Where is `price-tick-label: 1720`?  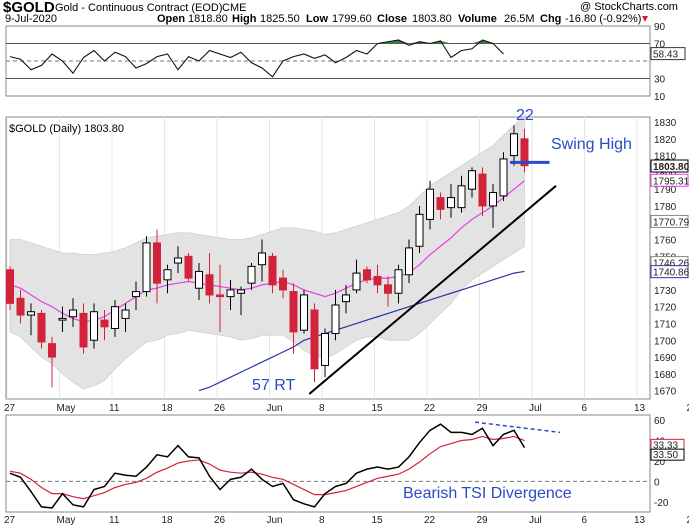
price-tick-label: 1720 is located at coordinates (665, 308).